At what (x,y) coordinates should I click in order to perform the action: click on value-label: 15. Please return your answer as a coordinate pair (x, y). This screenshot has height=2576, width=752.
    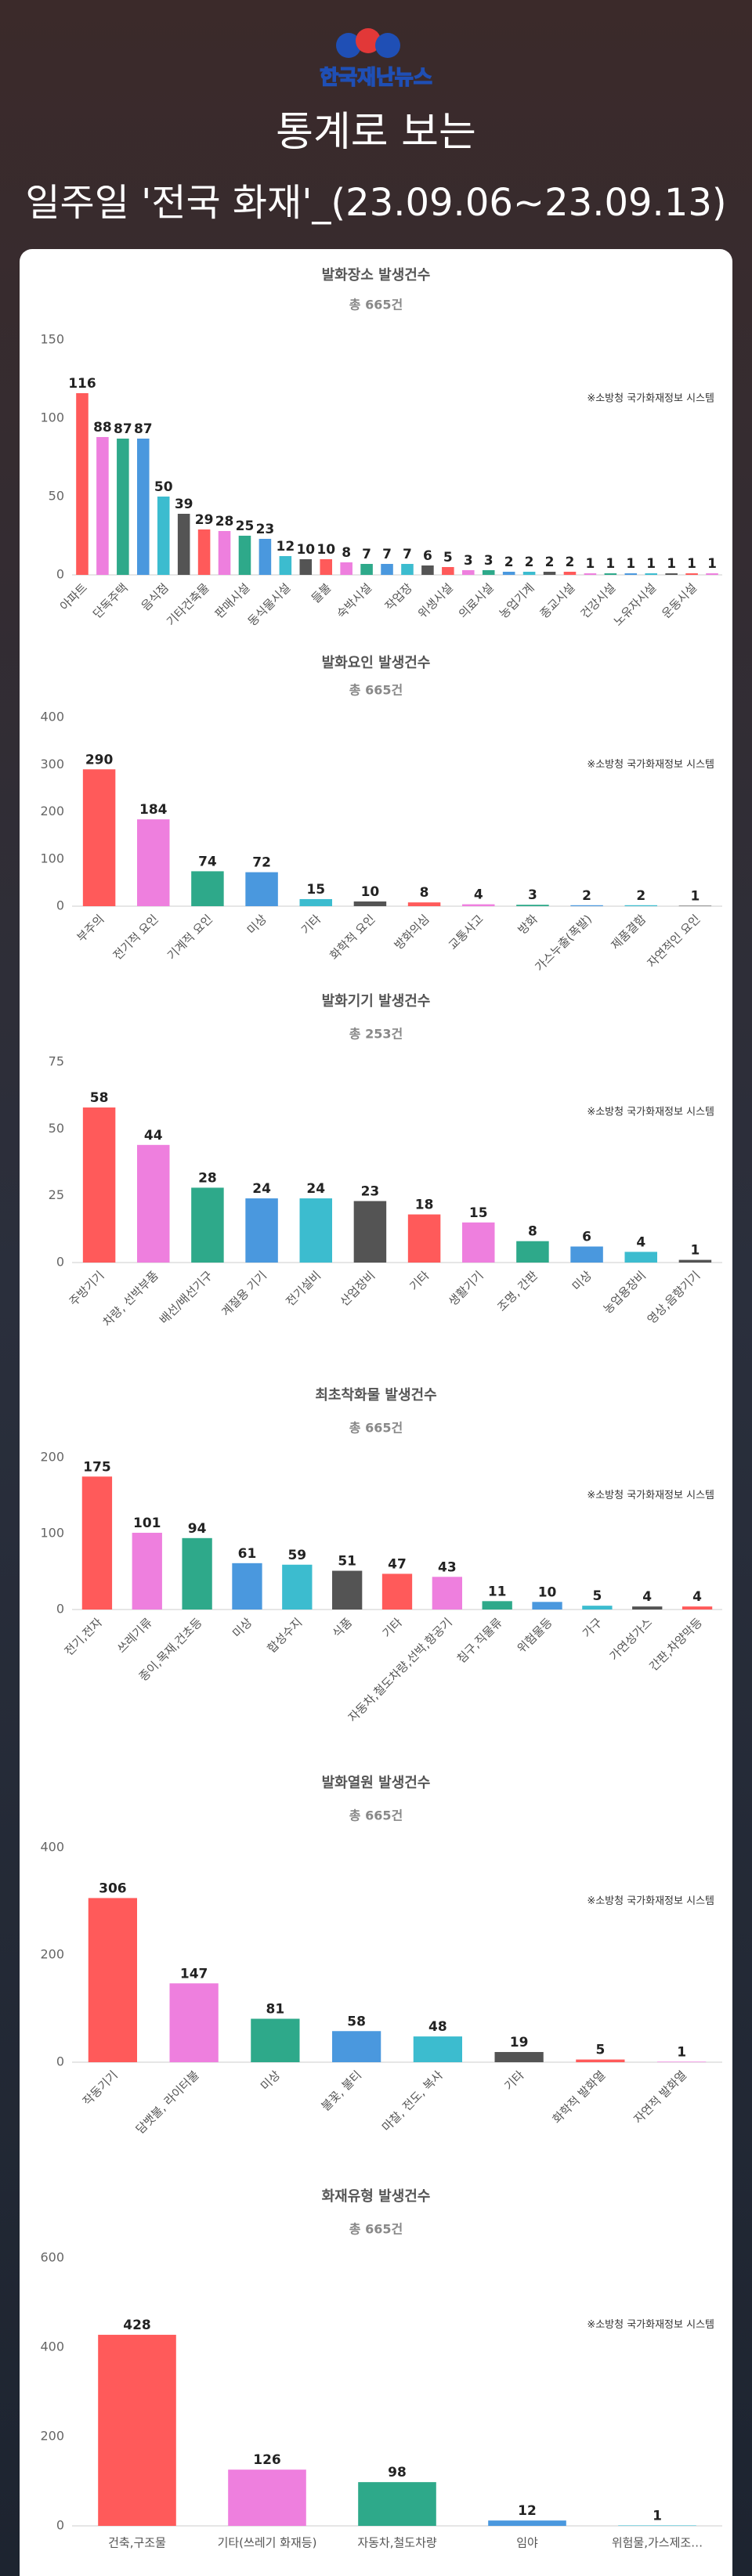
    Looking at the image, I should click on (478, 1213).